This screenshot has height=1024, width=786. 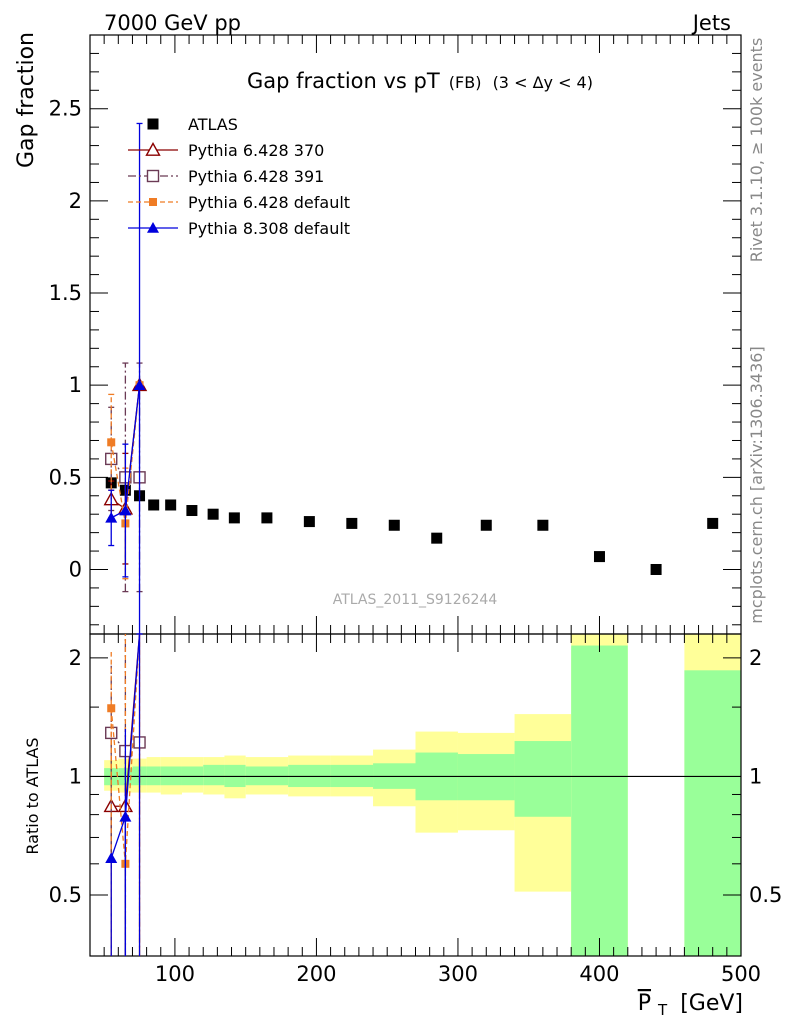 What do you see at coordinates (415, 600) in the screenshot?
I see `analysis-id-label: ATLAS_2011_S9126244` at bounding box center [415, 600].